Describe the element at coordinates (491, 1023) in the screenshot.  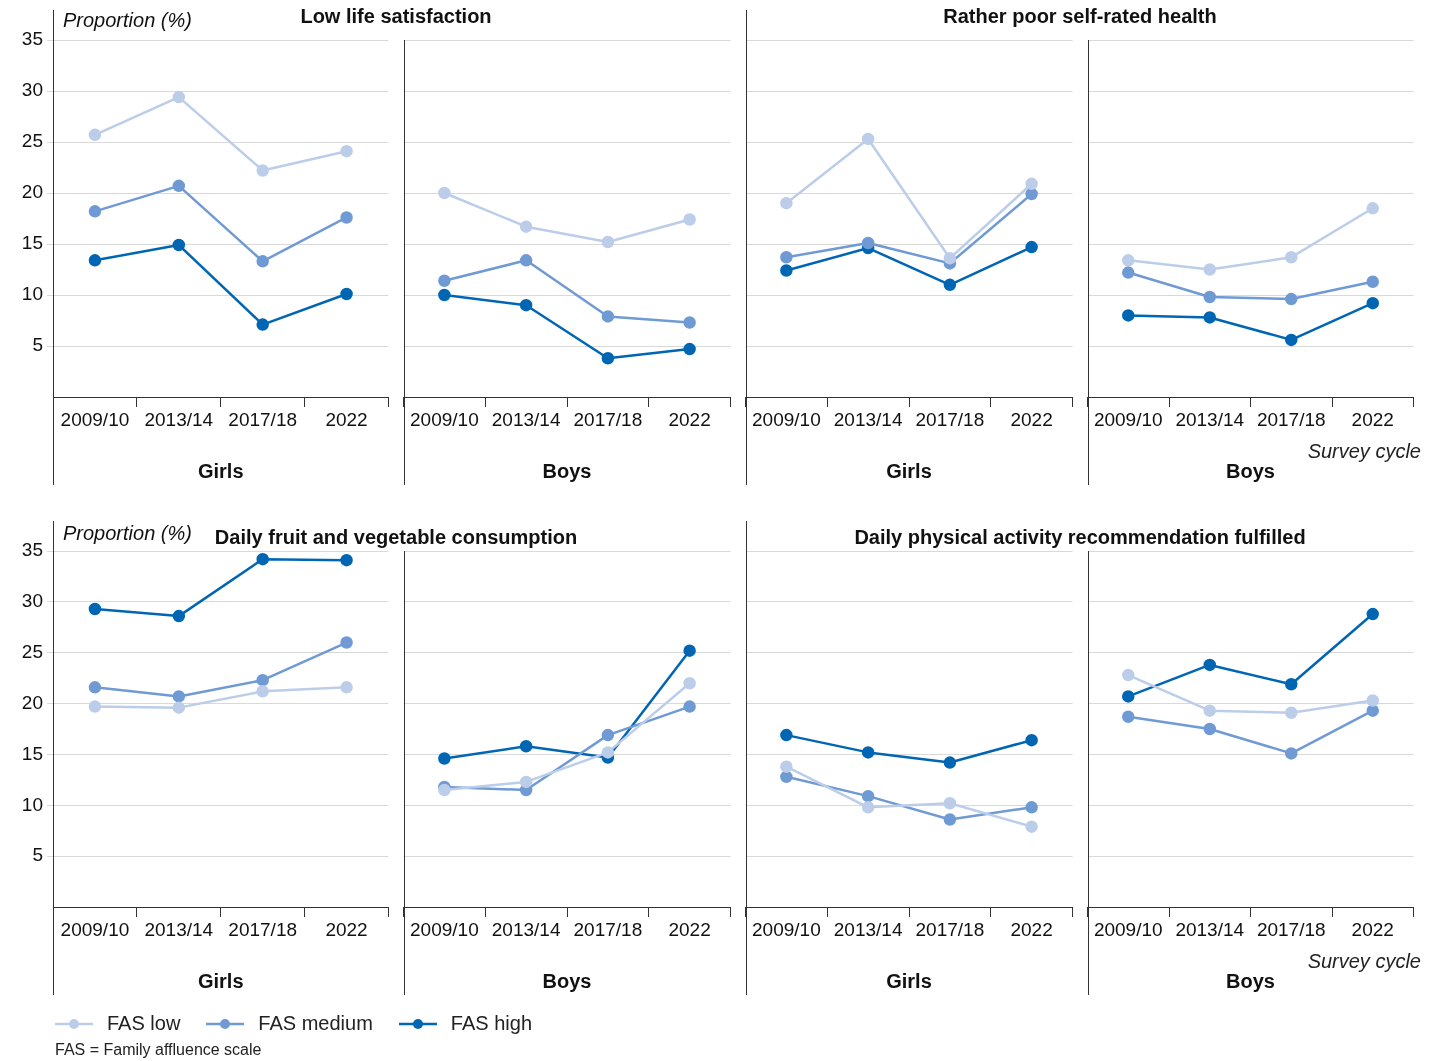
I see `legend-label: FAS high` at that location.